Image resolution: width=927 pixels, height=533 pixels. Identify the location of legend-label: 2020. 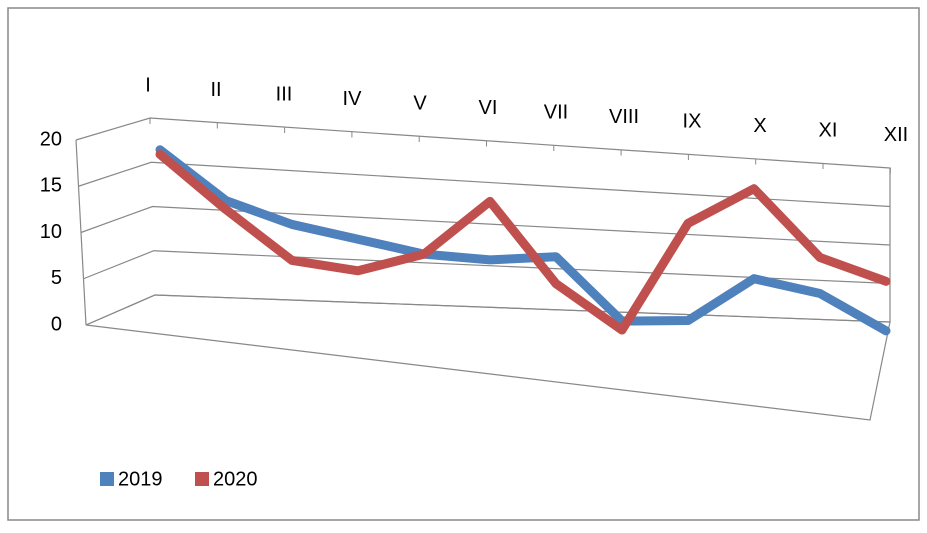
(235, 479).